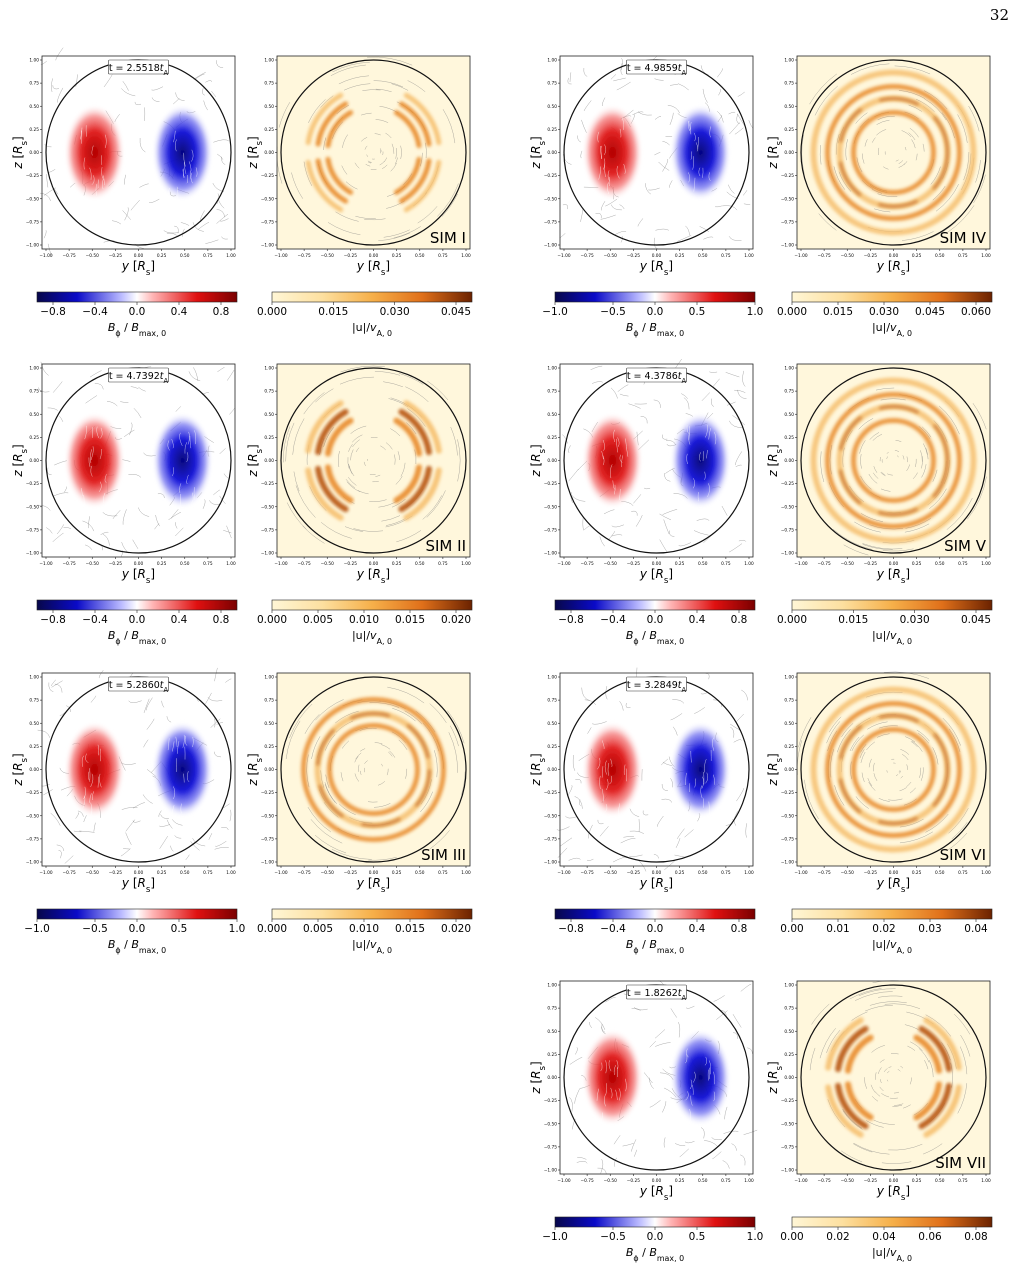 The image size is (1019, 1267). What do you see at coordinates (550, 484) in the screenshot?
I see `y-tick-label: −0.25` at bounding box center [550, 484].